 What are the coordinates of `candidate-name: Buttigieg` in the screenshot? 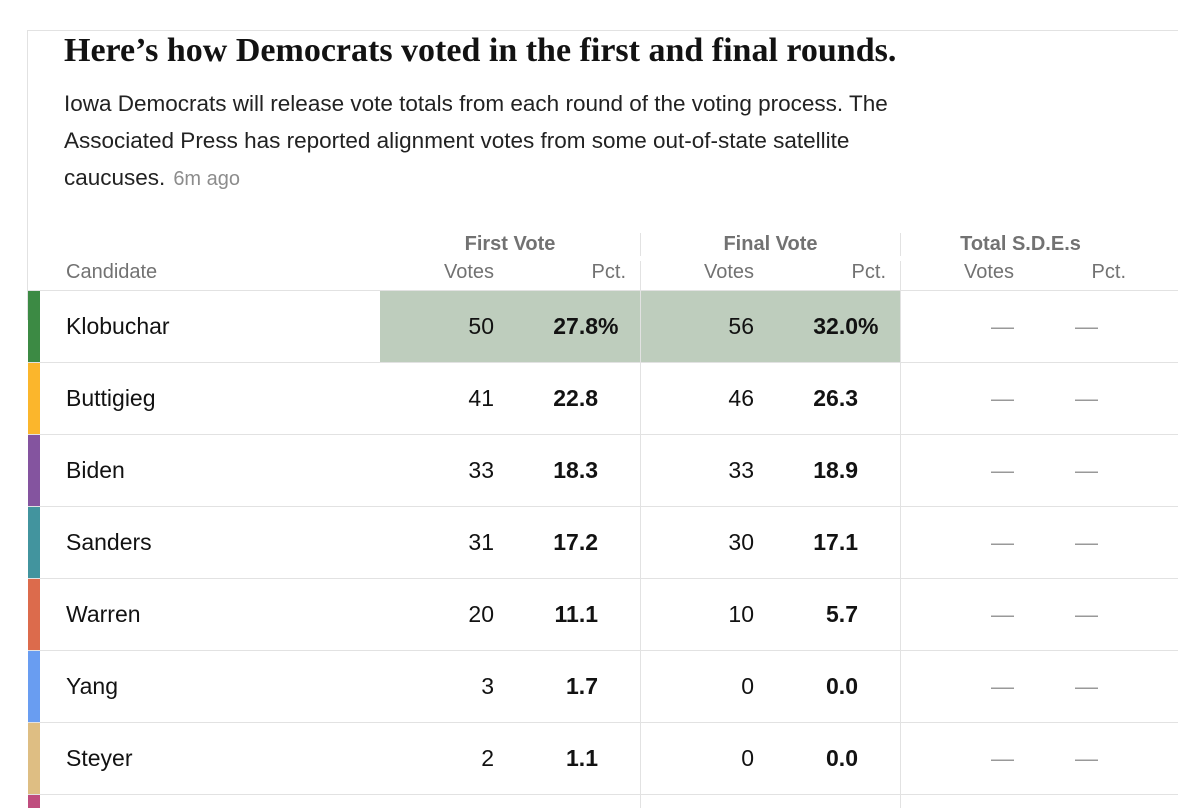 It's located at (111, 398).